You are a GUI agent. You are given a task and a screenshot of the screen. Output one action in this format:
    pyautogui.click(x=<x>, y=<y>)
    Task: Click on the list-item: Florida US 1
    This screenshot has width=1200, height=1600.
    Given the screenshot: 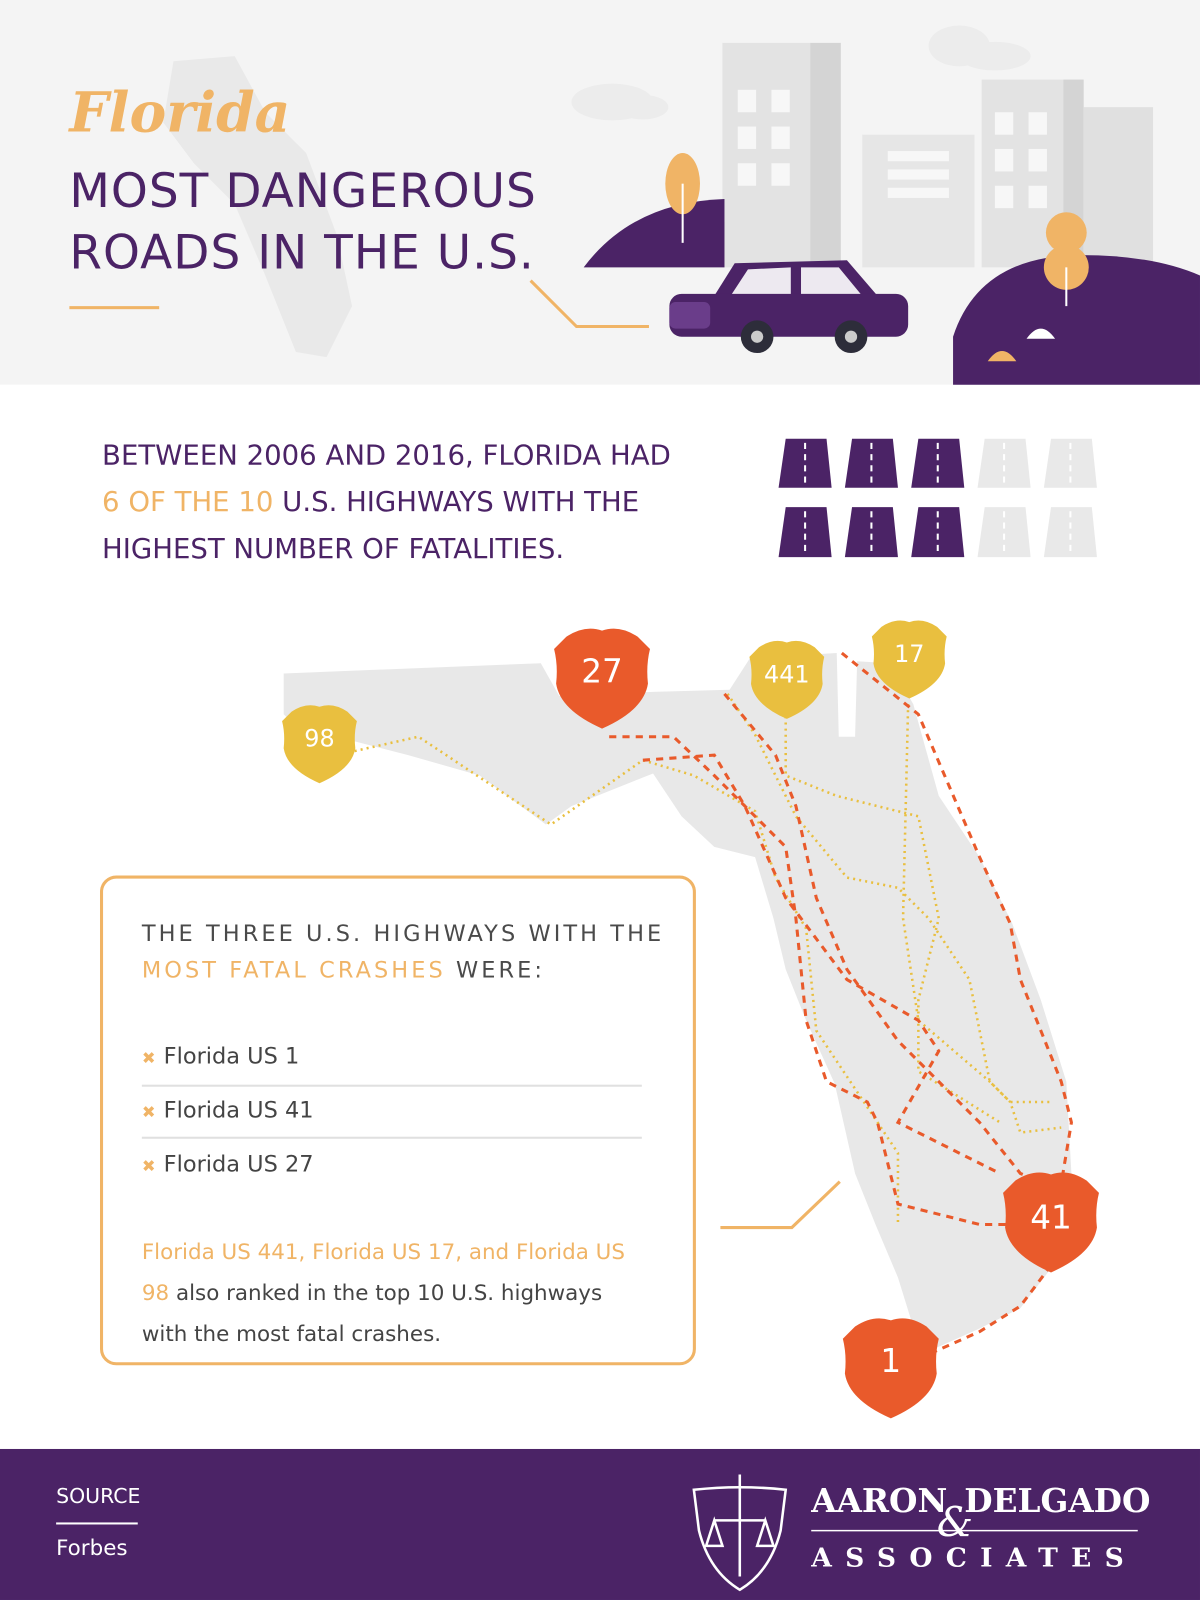 What is the action you would take?
    pyautogui.click(x=221, y=1057)
    